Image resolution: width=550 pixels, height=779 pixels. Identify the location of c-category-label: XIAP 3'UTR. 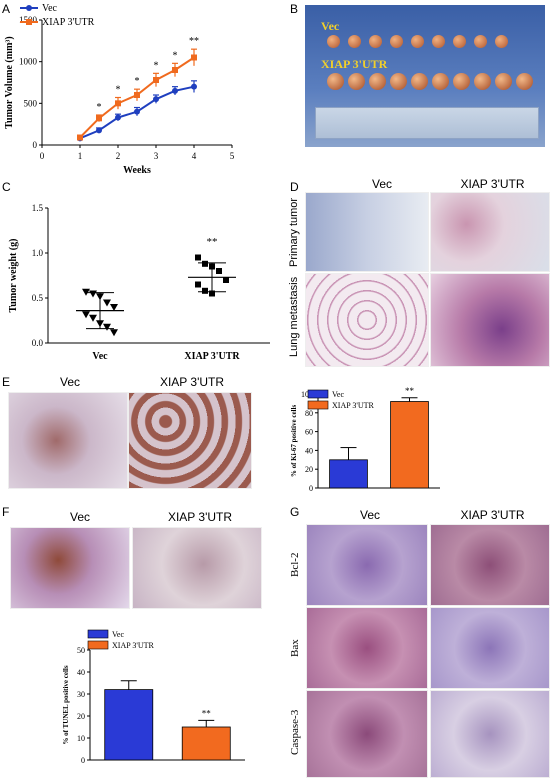
(212, 356).